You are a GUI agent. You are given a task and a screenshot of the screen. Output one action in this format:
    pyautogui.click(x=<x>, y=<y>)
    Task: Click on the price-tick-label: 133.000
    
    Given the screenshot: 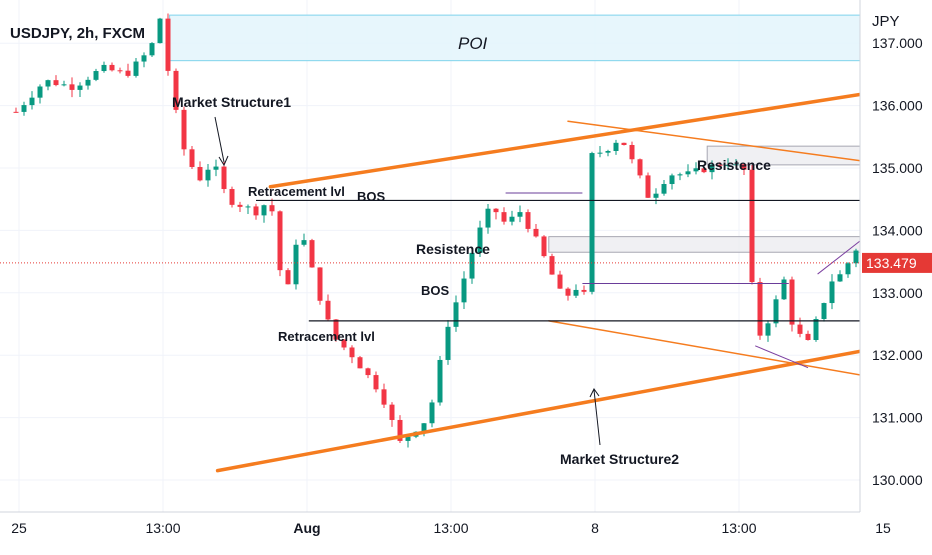 What is the action you would take?
    pyautogui.click(x=897, y=293)
    